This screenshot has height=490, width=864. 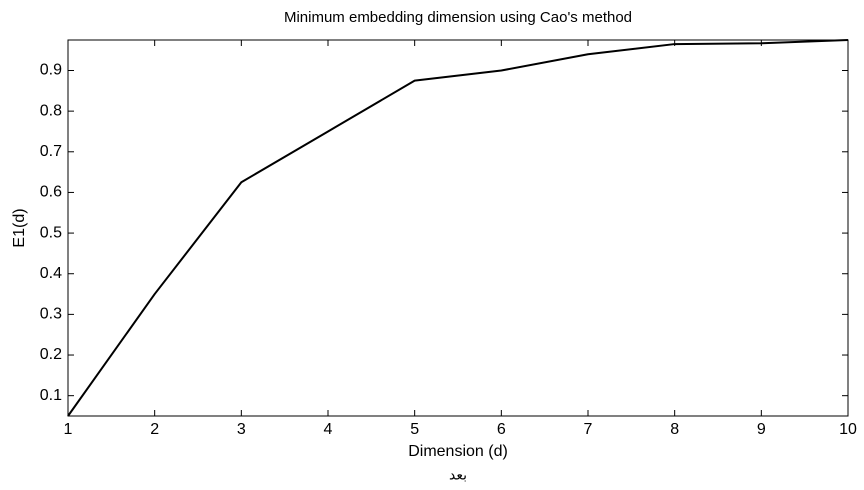 What do you see at coordinates (51, 232) in the screenshot?
I see `y-tick-label: 0.5` at bounding box center [51, 232].